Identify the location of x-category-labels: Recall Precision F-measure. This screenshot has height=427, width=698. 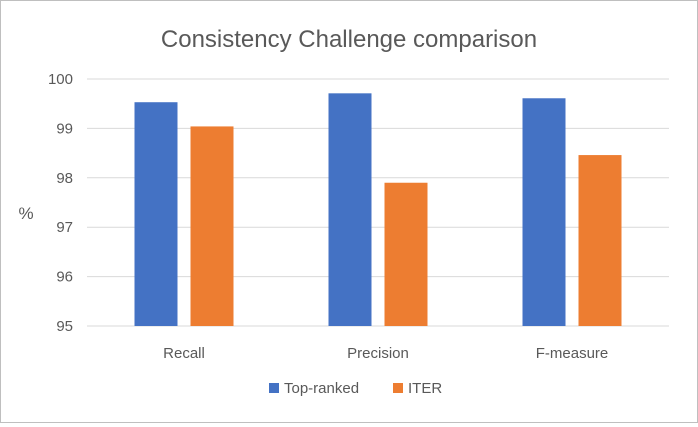
(385, 353).